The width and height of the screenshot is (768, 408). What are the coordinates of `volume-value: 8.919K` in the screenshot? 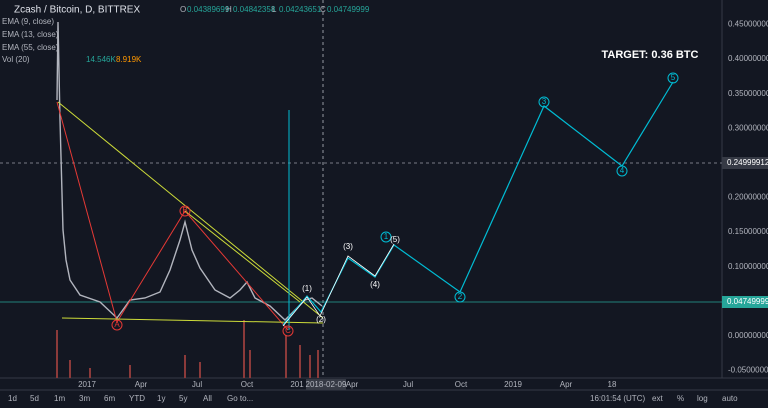 It's located at (129, 59).